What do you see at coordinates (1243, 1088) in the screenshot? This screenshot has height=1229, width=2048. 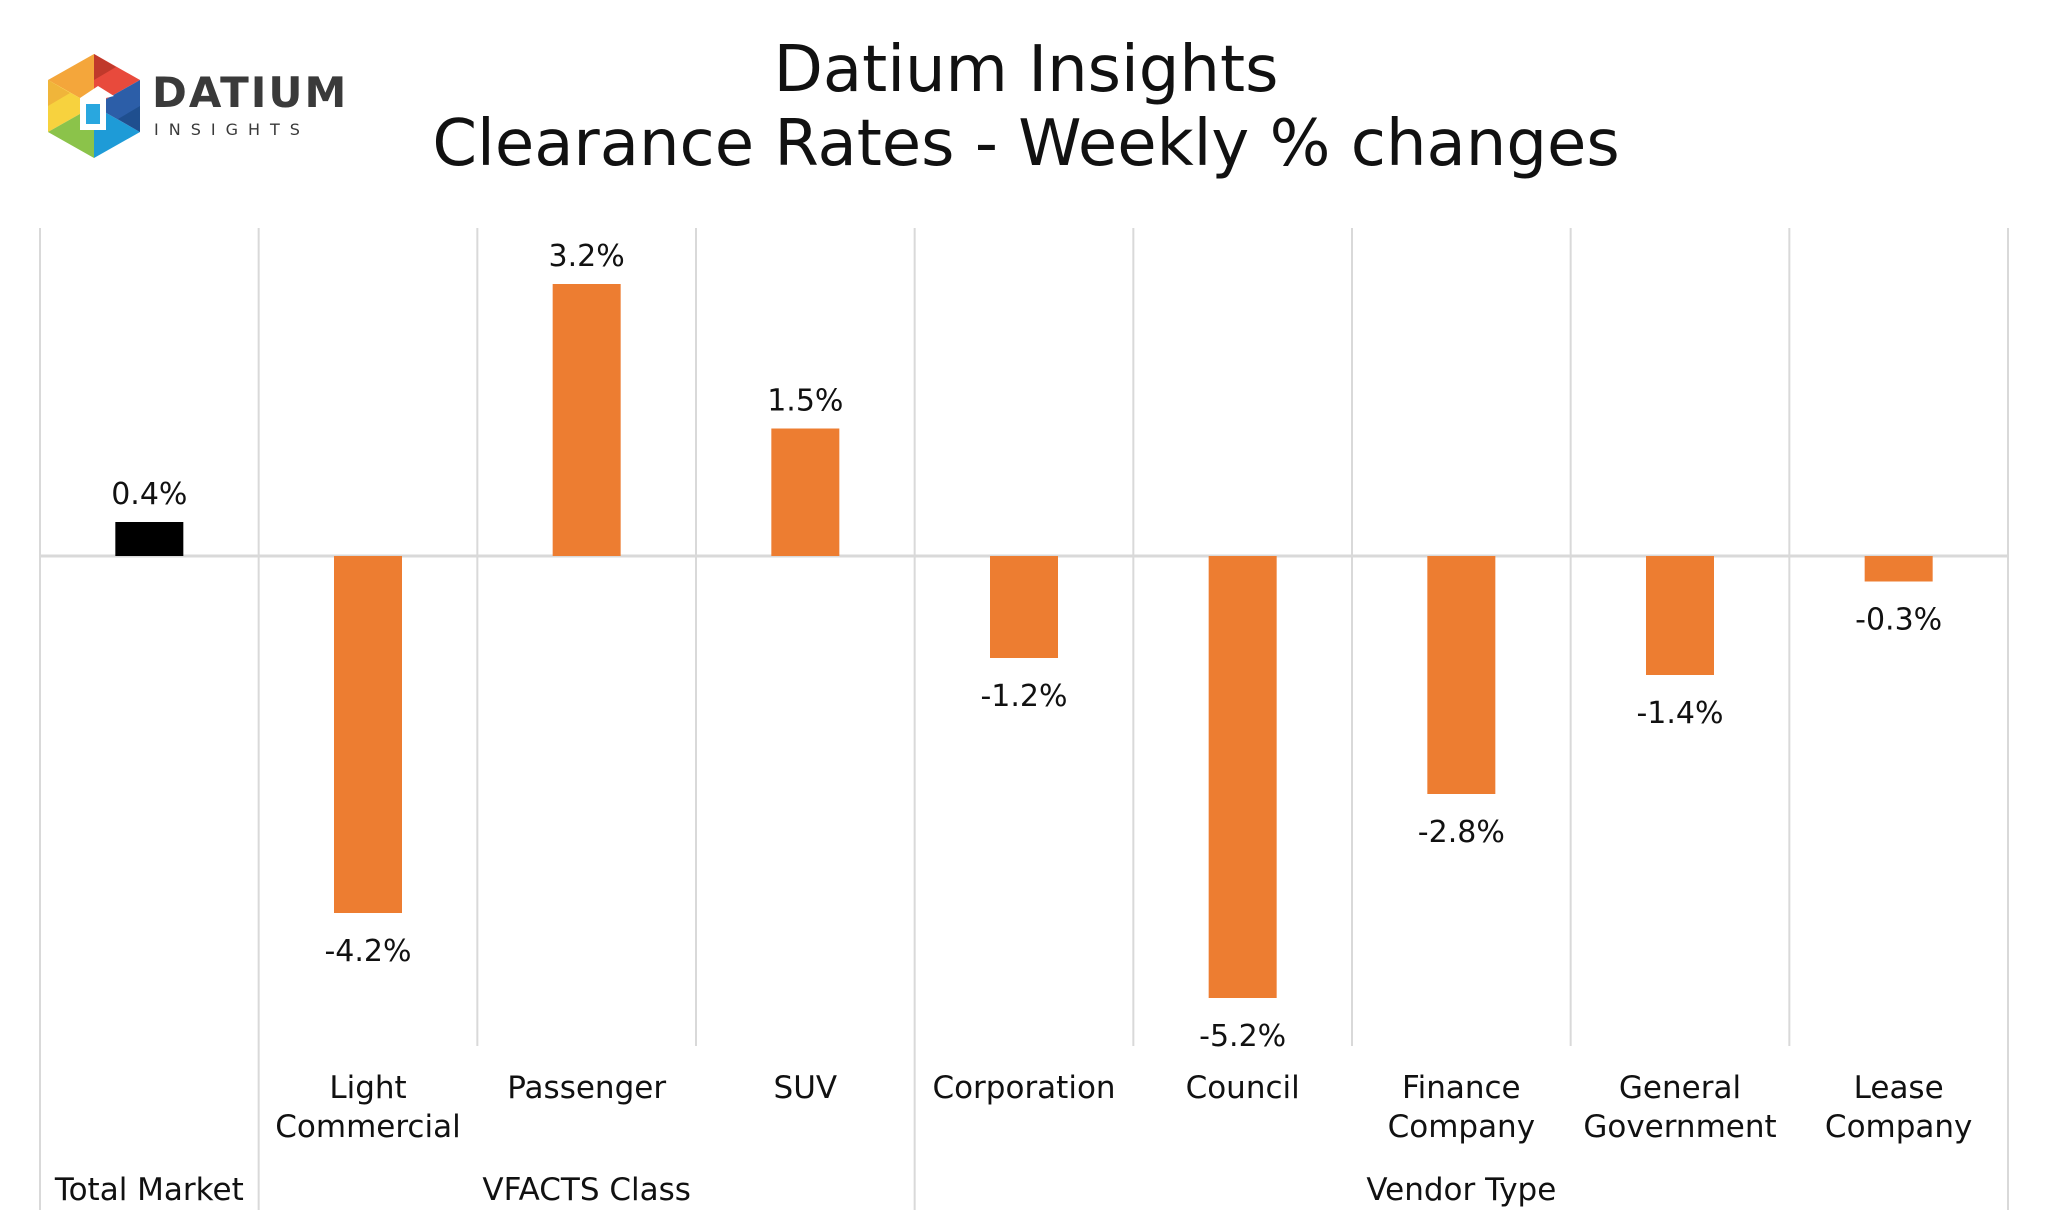 I see `category-label: Council` at bounding box center [1243, 1088].